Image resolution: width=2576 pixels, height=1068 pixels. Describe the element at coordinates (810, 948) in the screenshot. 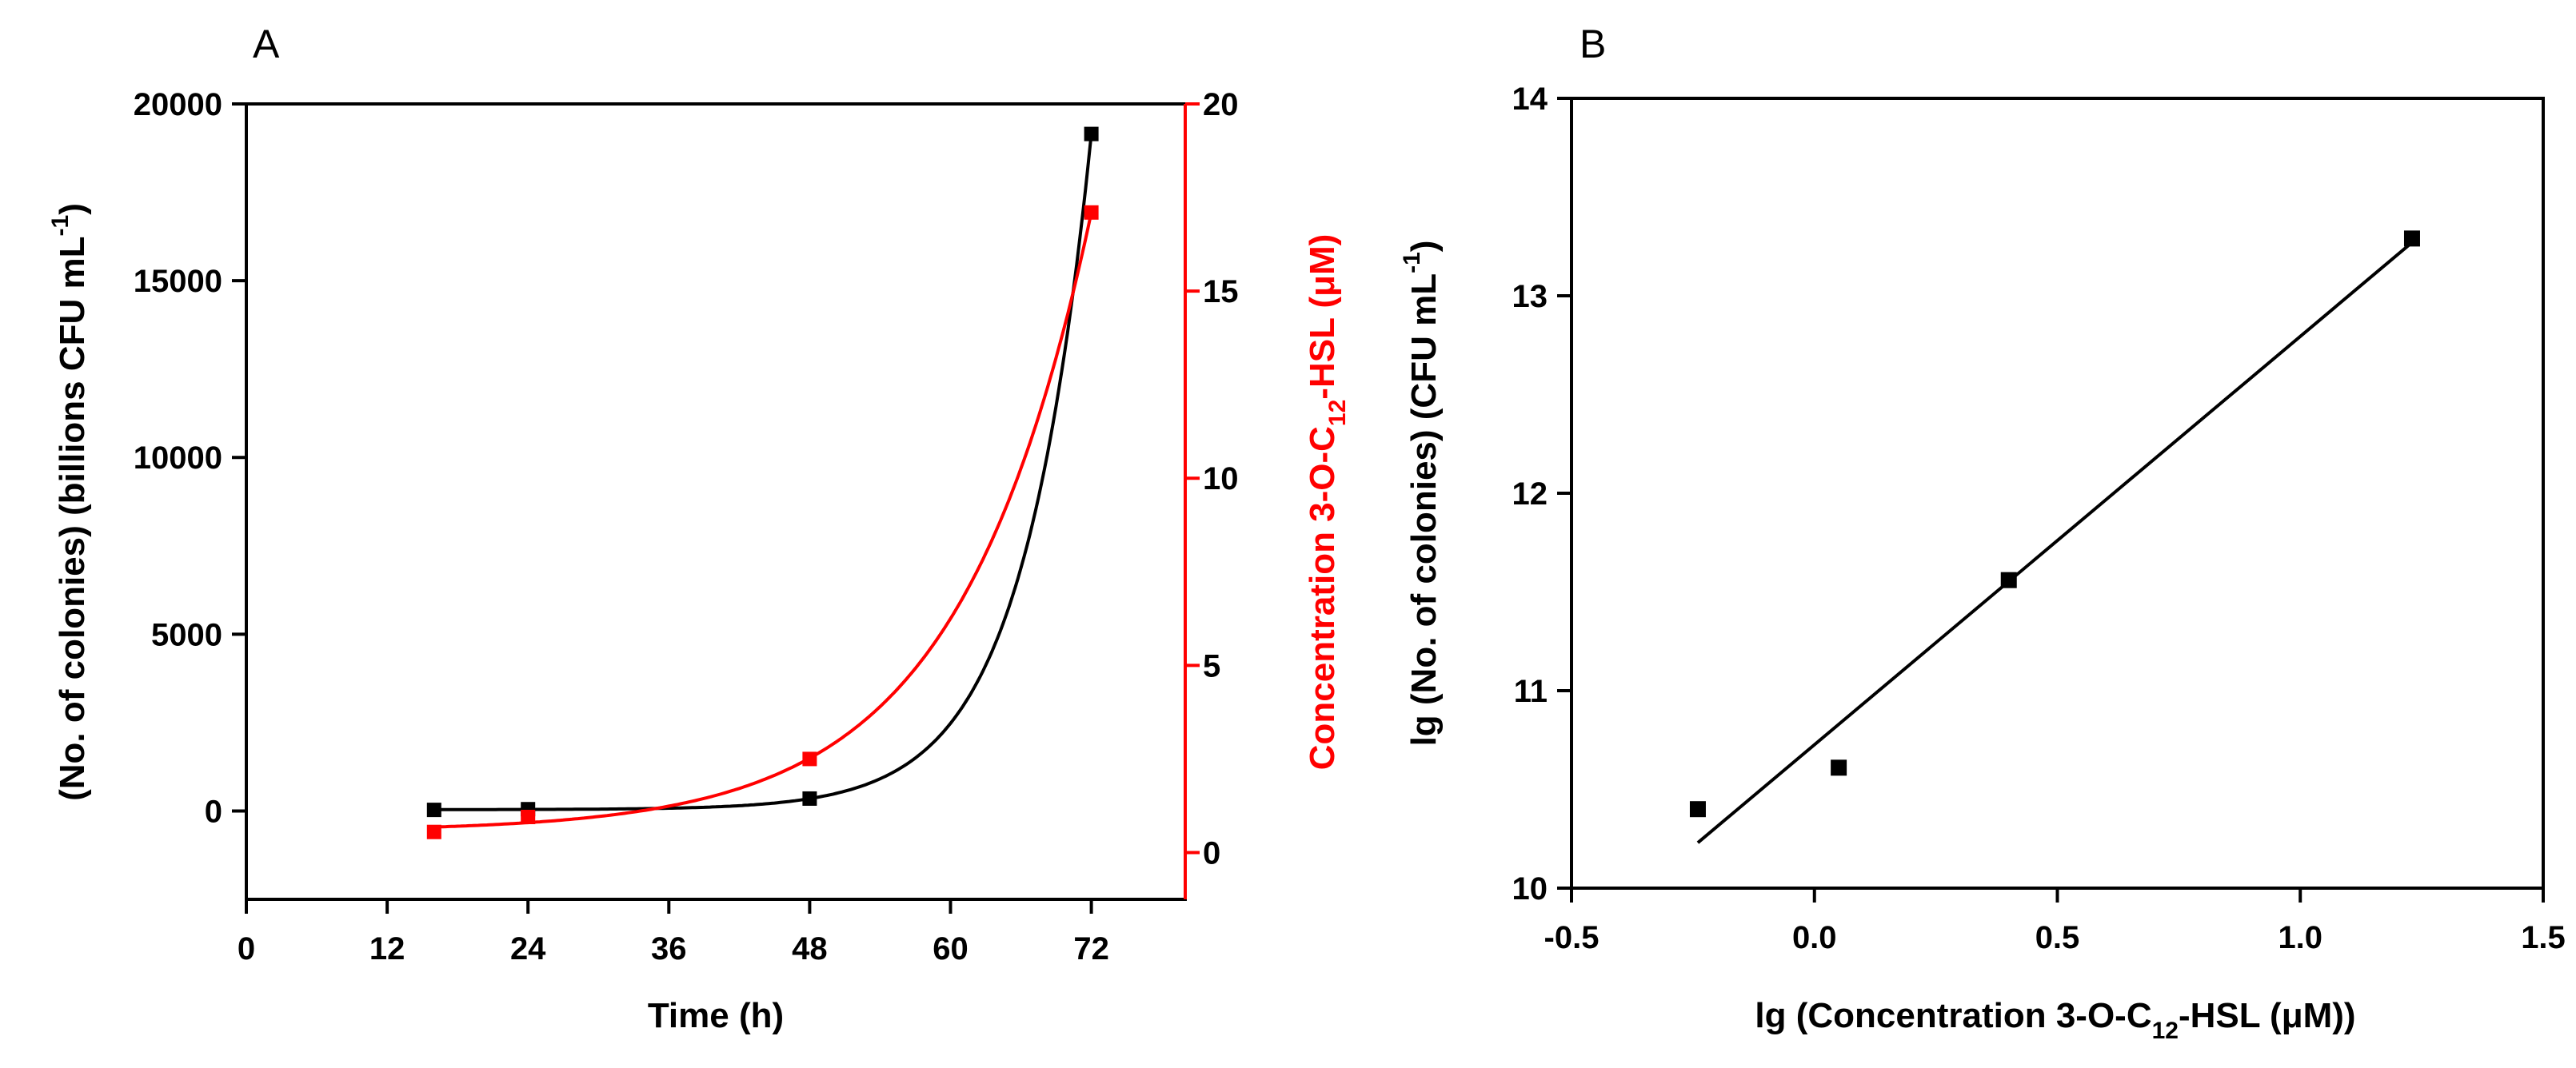

I see `panel-a-x-tick-label: 48` at that location.